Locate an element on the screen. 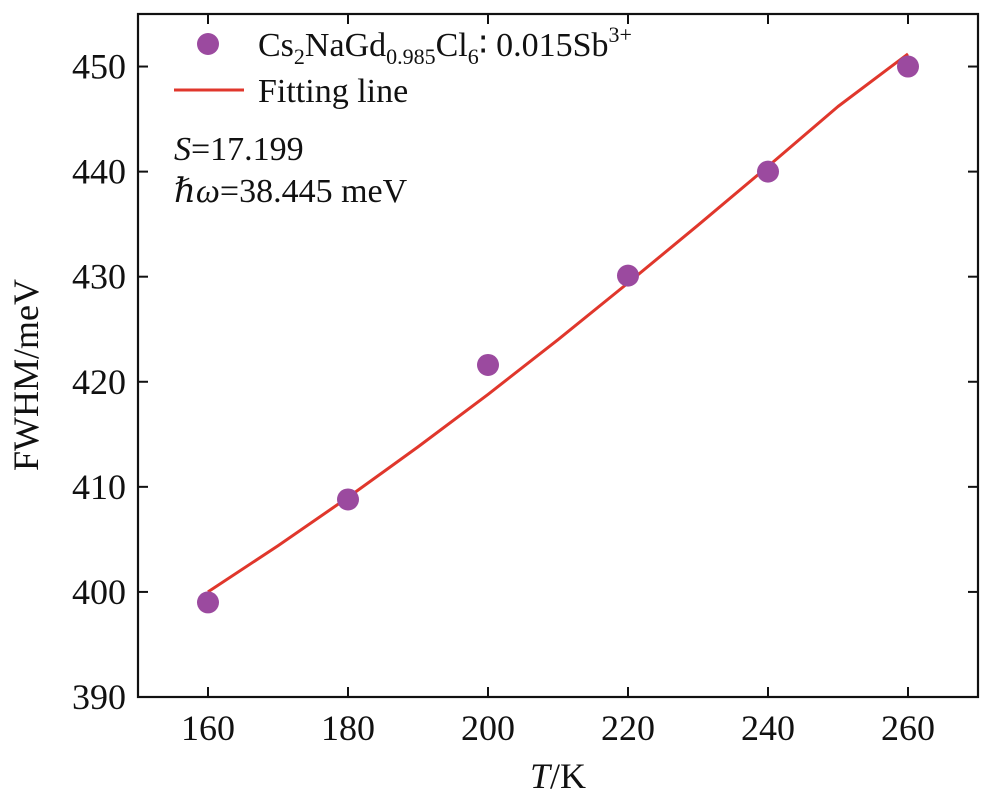 The height and width of the screenshot is (803, 1000). y-tick-label: 440 is located at coordinates (99, 172).